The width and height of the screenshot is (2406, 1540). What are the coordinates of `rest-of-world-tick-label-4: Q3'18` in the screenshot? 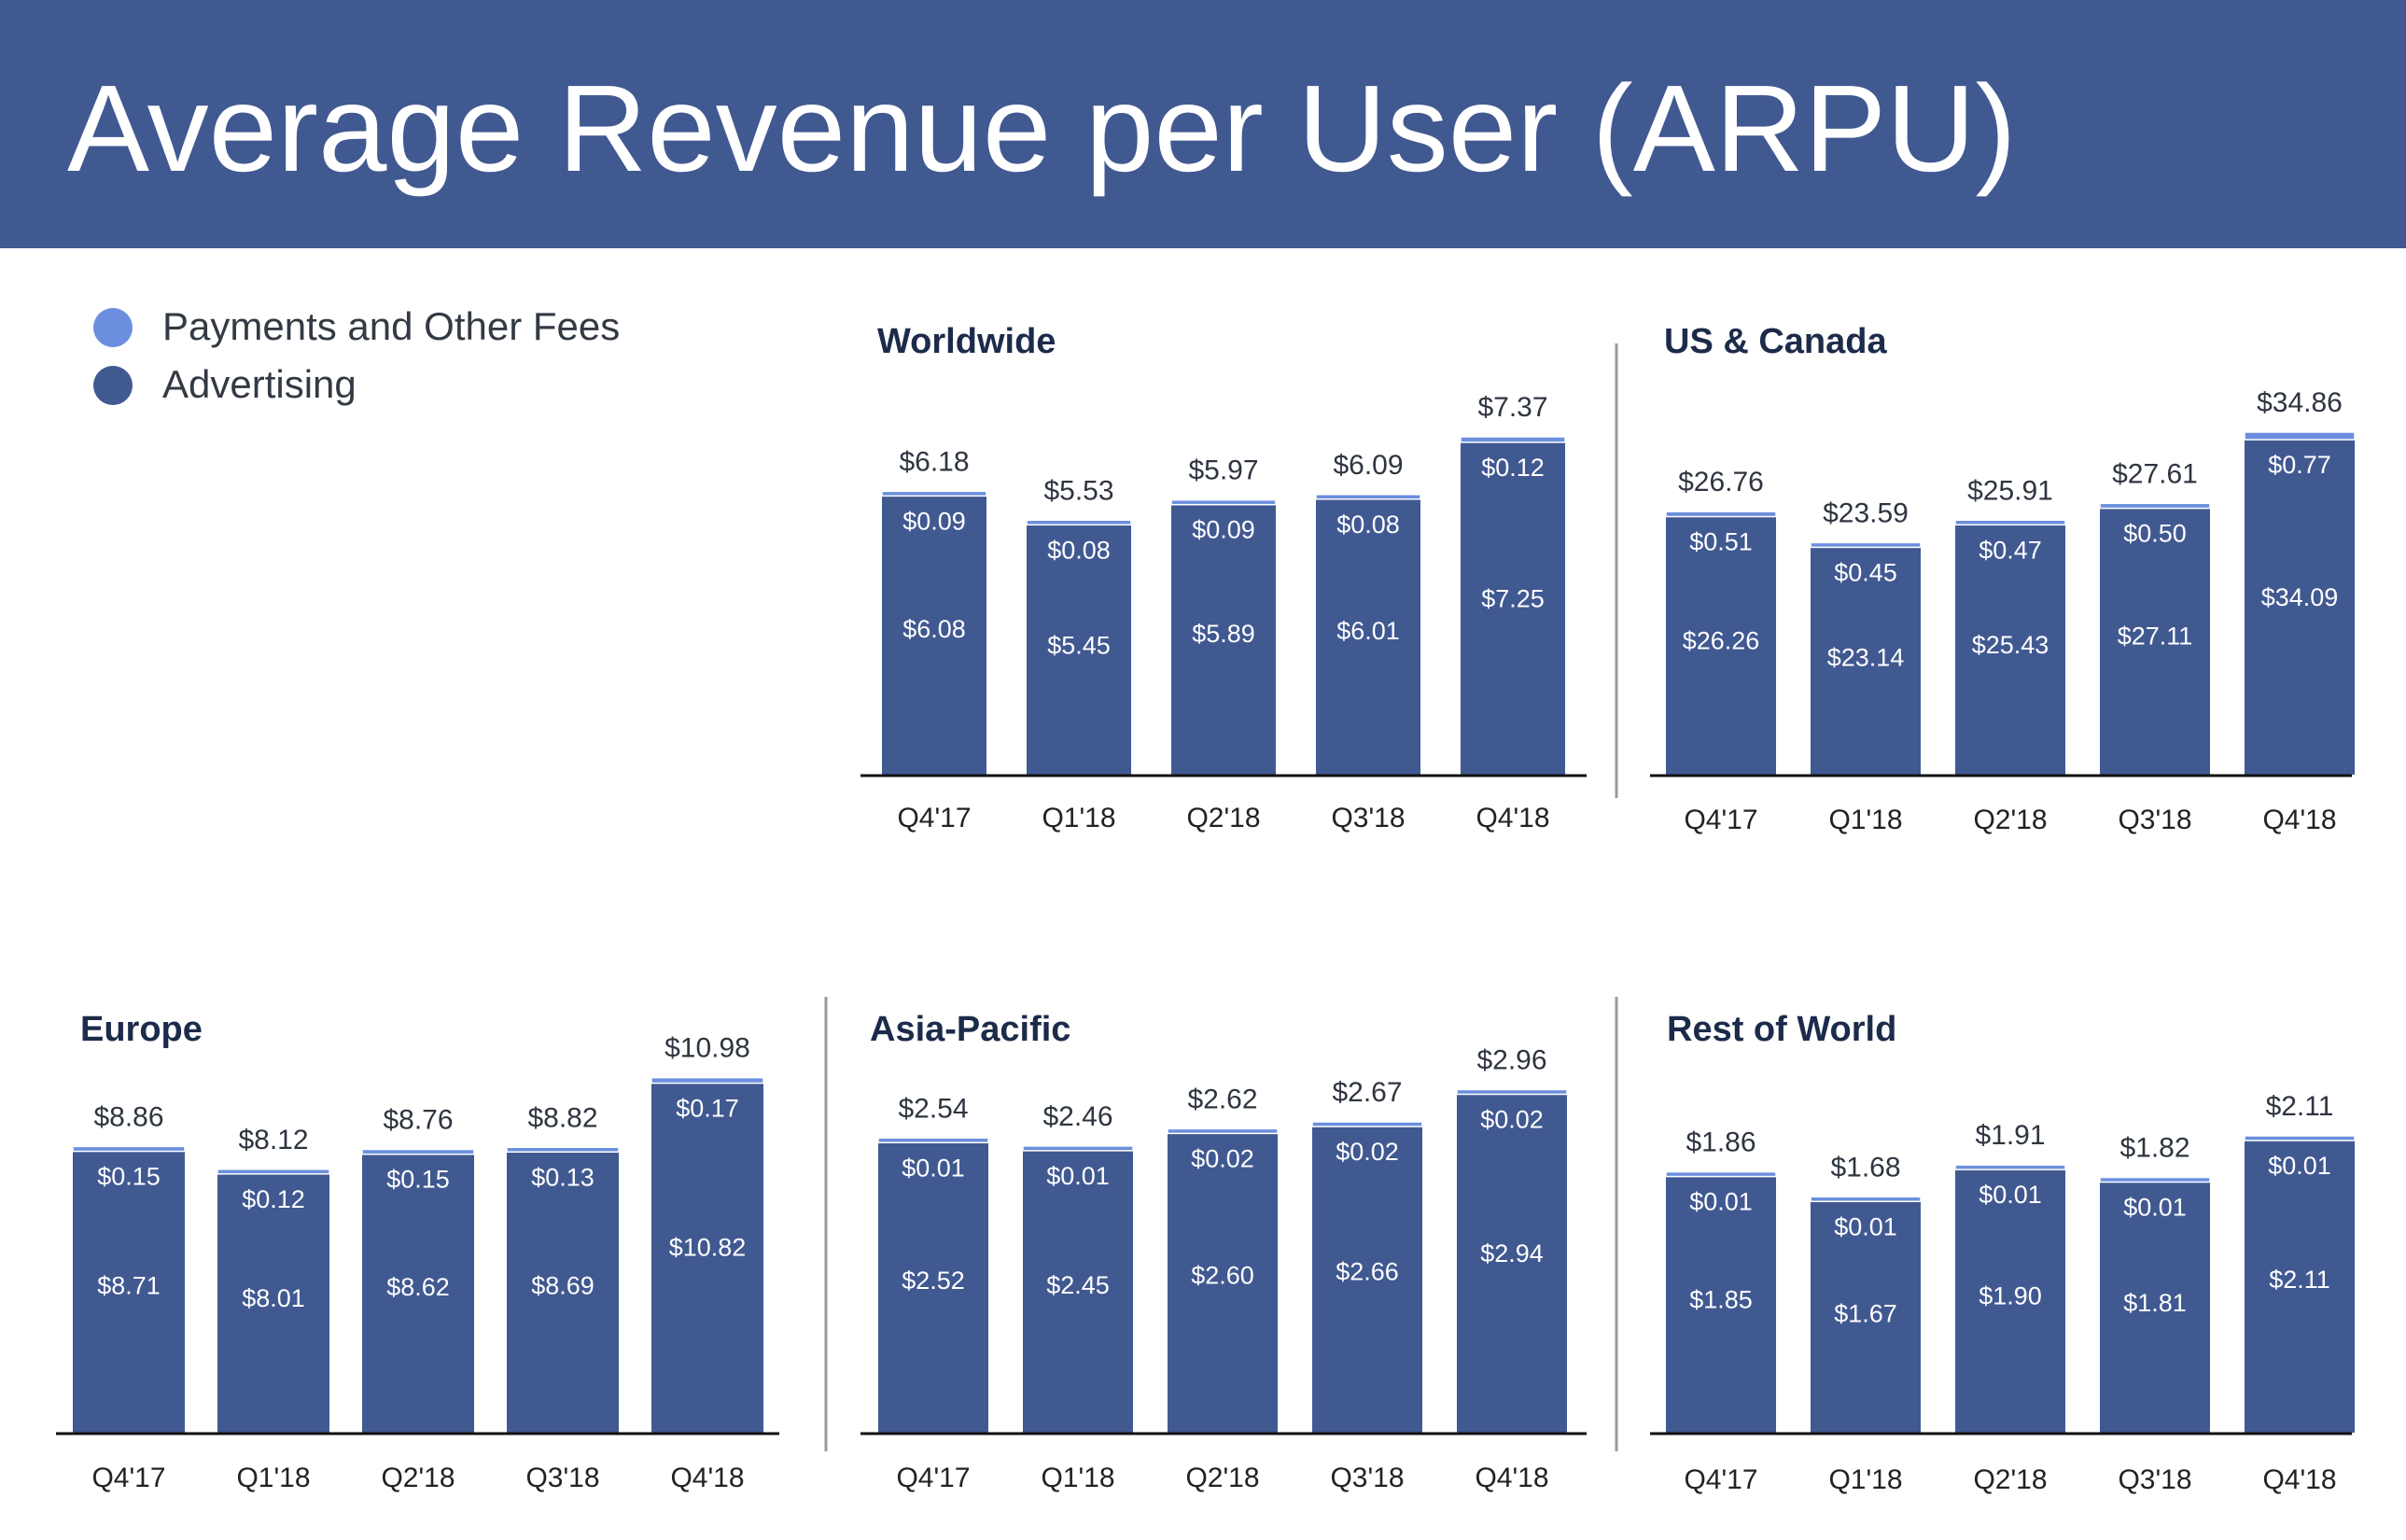 It's located at (2154, 1479).